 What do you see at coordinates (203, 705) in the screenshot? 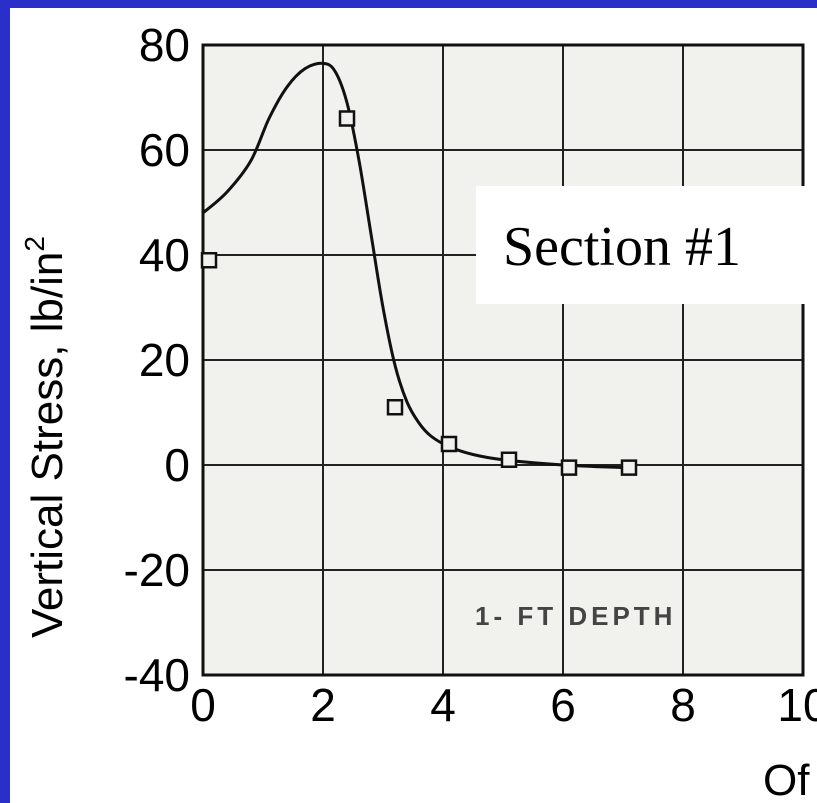
I see `x-tick-label: 0` at bounding box center [203, 705].